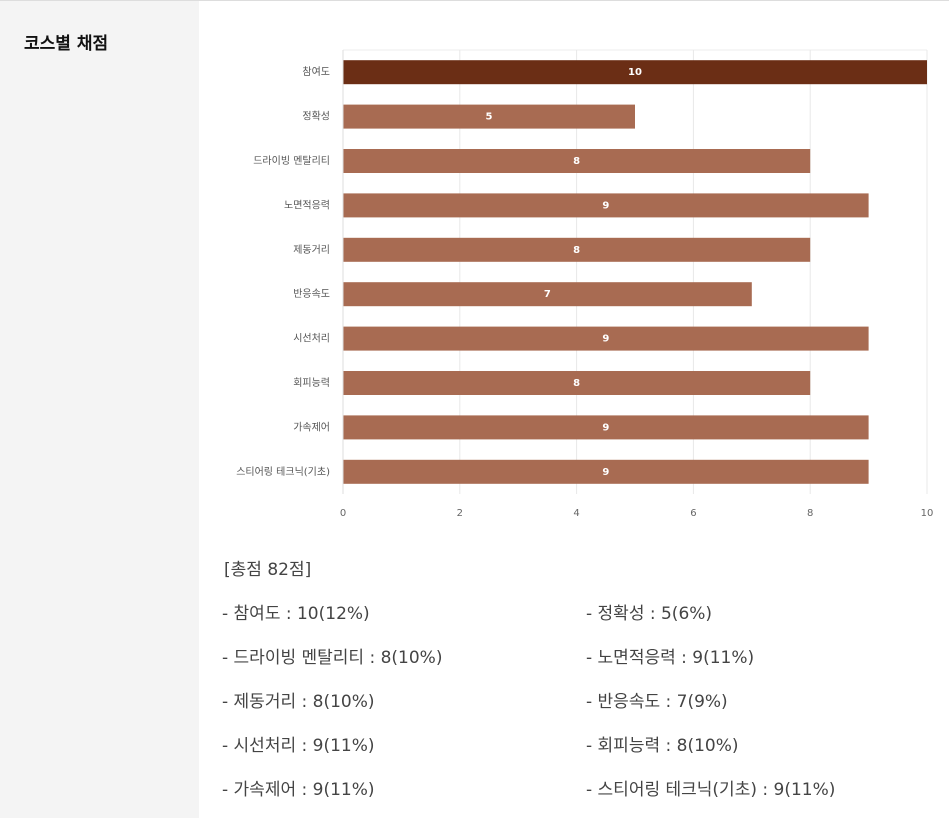 The width and height of the screenshot is (949, 818). I want to click on y-tick-label: 스티어링 테크닉(기초), so click(283, 472).